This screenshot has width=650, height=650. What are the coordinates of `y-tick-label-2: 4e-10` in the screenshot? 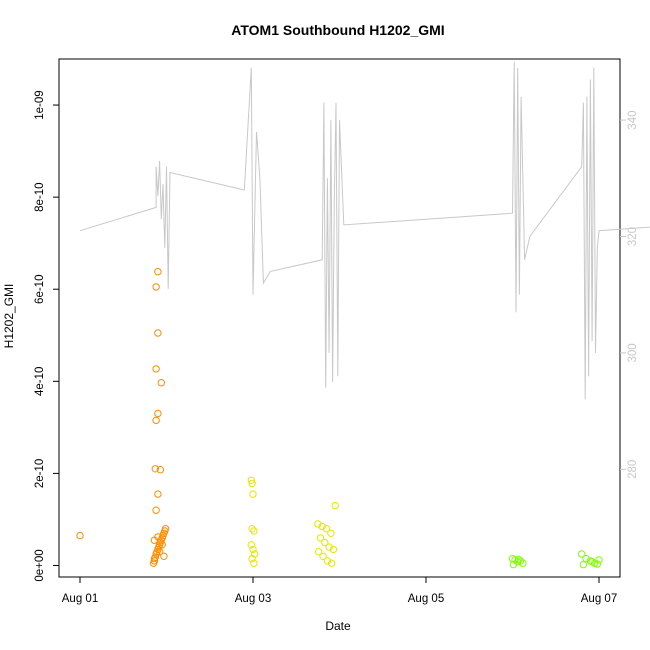 It's located at (40, 381).